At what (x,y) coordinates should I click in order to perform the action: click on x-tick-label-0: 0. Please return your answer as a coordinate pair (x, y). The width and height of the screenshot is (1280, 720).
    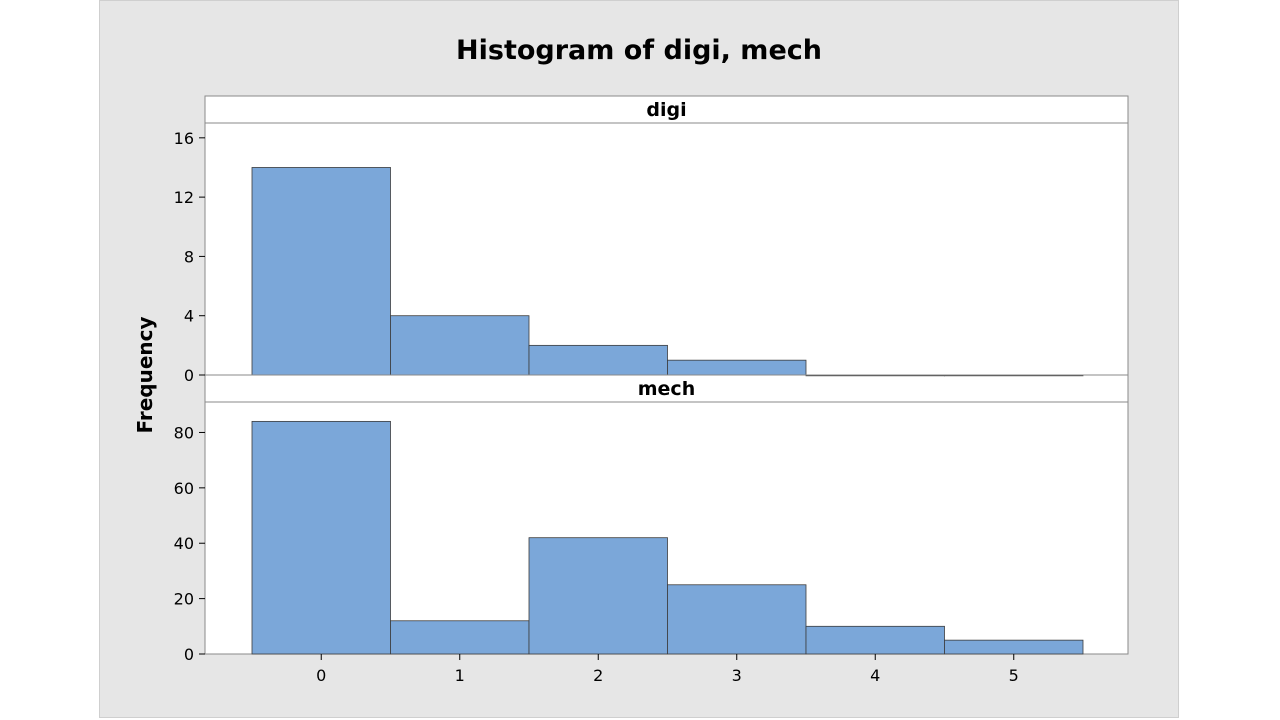
    Looking at the image, I should click on (321, 675).